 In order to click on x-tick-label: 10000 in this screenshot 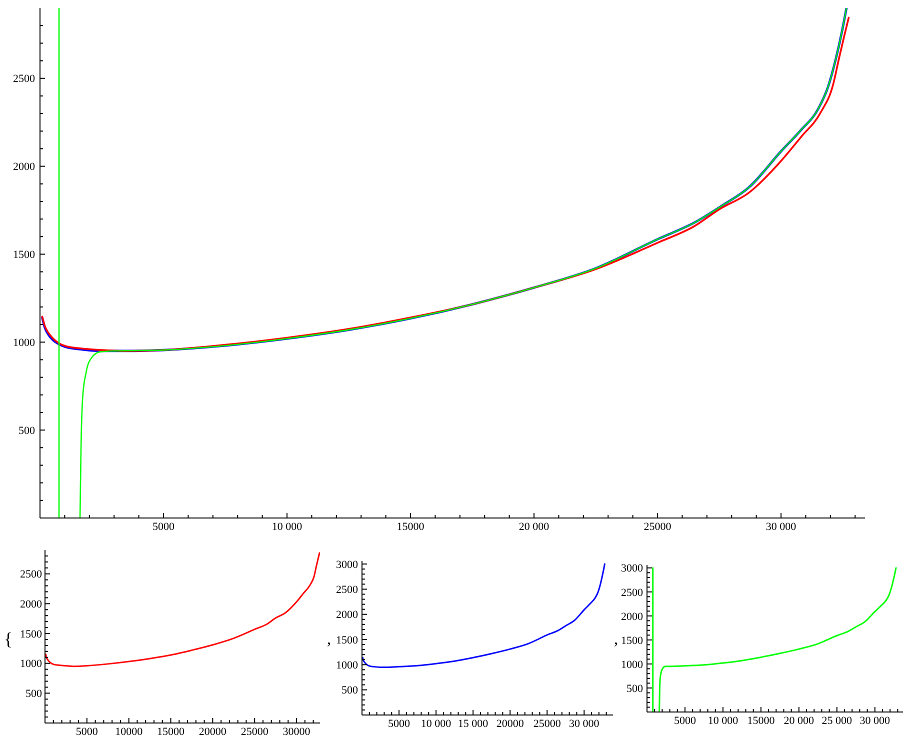, I will do `click(129, 732)`.